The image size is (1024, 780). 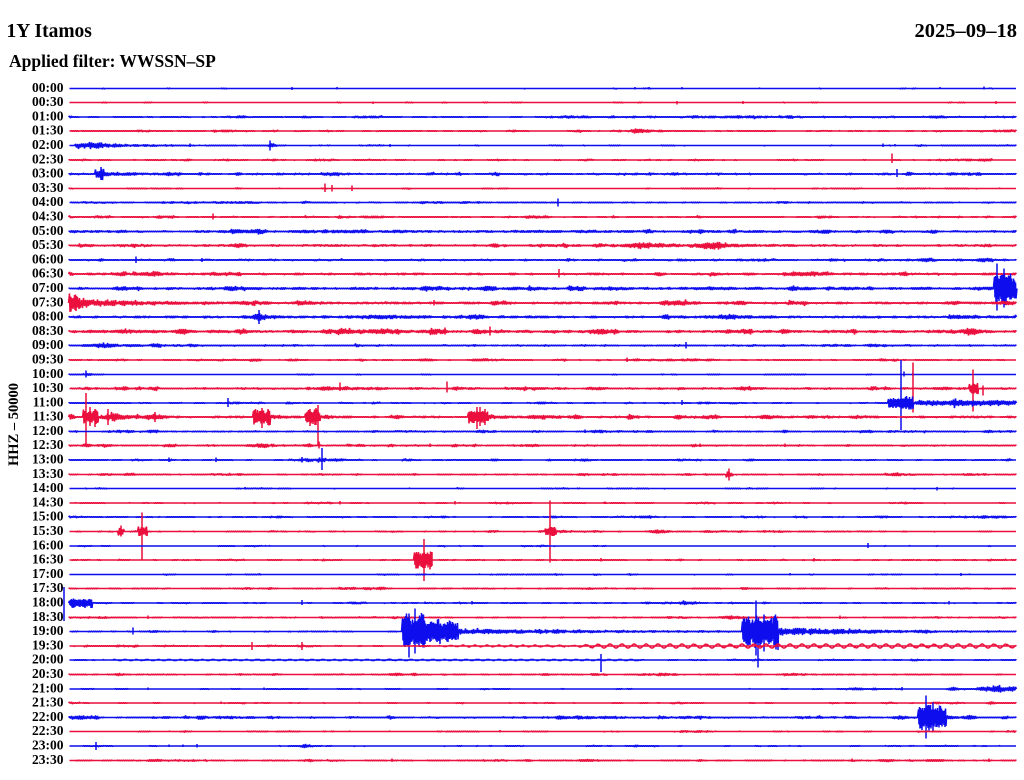 I want to click on svg-text: 20:30, so click(x=48, y=673).